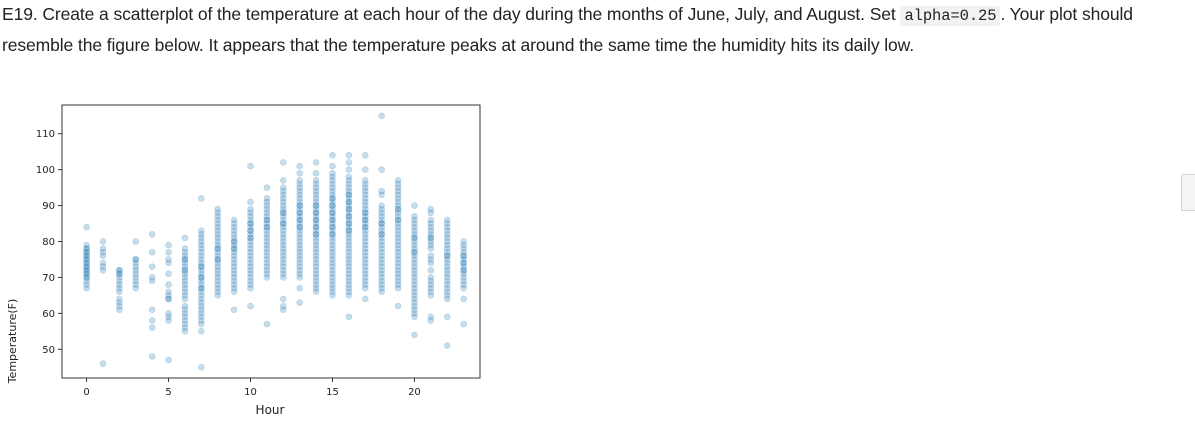 The height and width of the screenshot is (435, 1195). Describe the element at coordinates (1188, 192) in the screenshot. I see `scroll-handle` at that location.